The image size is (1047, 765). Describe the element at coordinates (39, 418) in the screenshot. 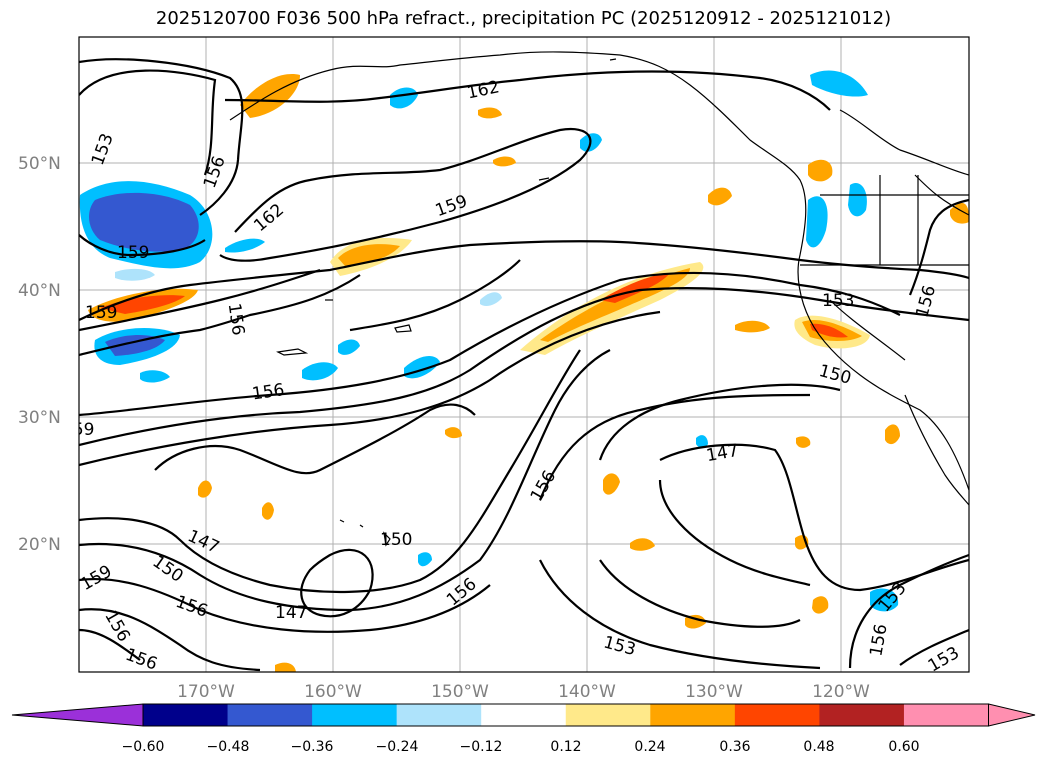

I see `lat-label: 30°N` at that location.